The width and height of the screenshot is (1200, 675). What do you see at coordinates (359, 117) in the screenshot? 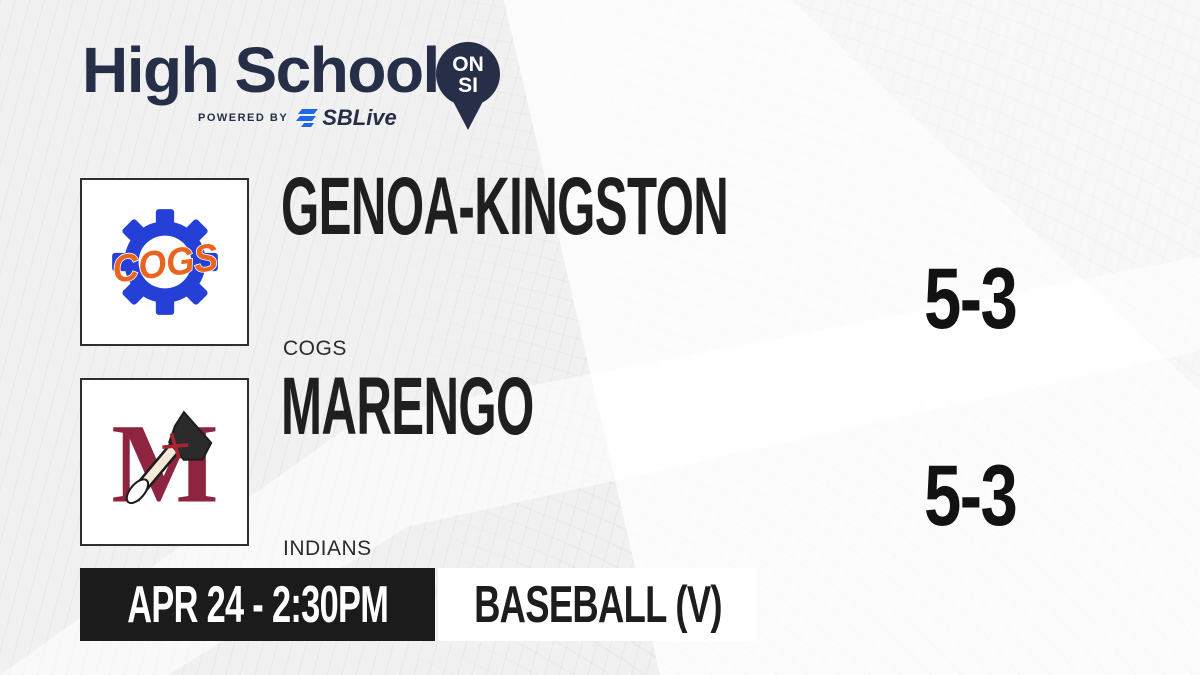
I see `sblive-wordmark: SBLive` at bounding box center [359, 117].